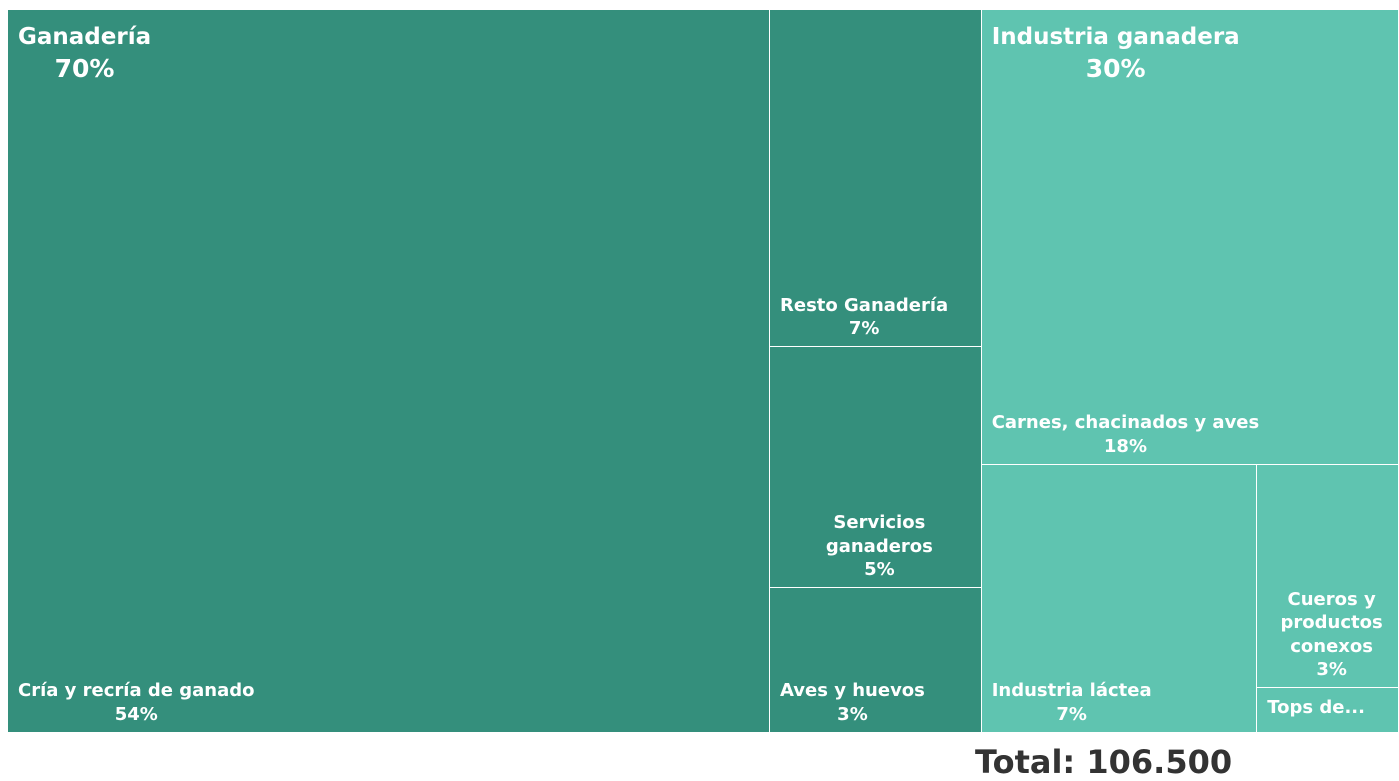 This screenshot has width=1399, height=781. What do you see at coordinates (1119, 599) in the screenshot?
I see `leaf-rect: Industria láctea 7%` at bounding box center [1119, 599].